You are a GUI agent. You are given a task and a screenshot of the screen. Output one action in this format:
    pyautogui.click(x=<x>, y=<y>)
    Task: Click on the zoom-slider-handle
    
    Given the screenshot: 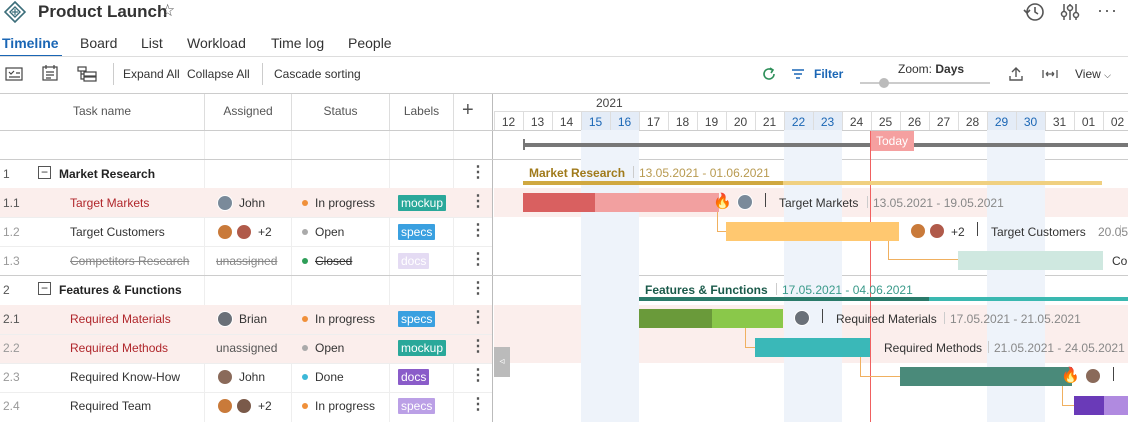 What is the action you would take?
    pyautogui.click(x=884, y=83)
    